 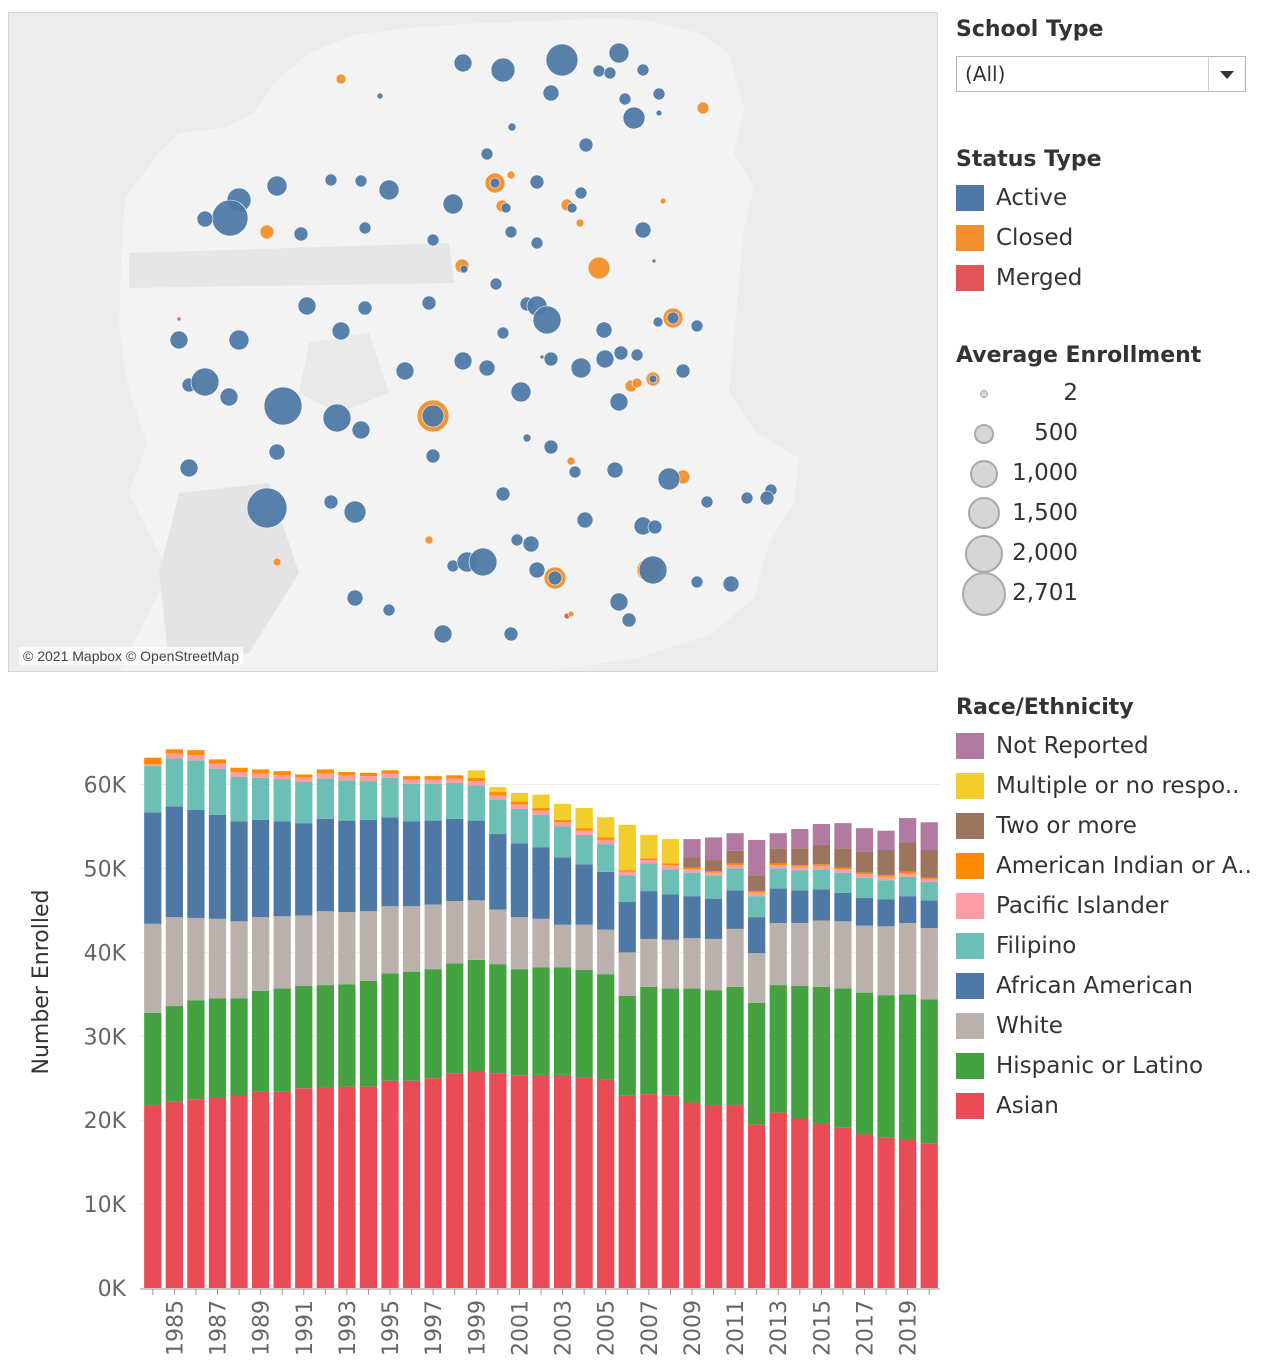 I want to click on school-type-dropdown: (All), so click(x=1101, y=74).